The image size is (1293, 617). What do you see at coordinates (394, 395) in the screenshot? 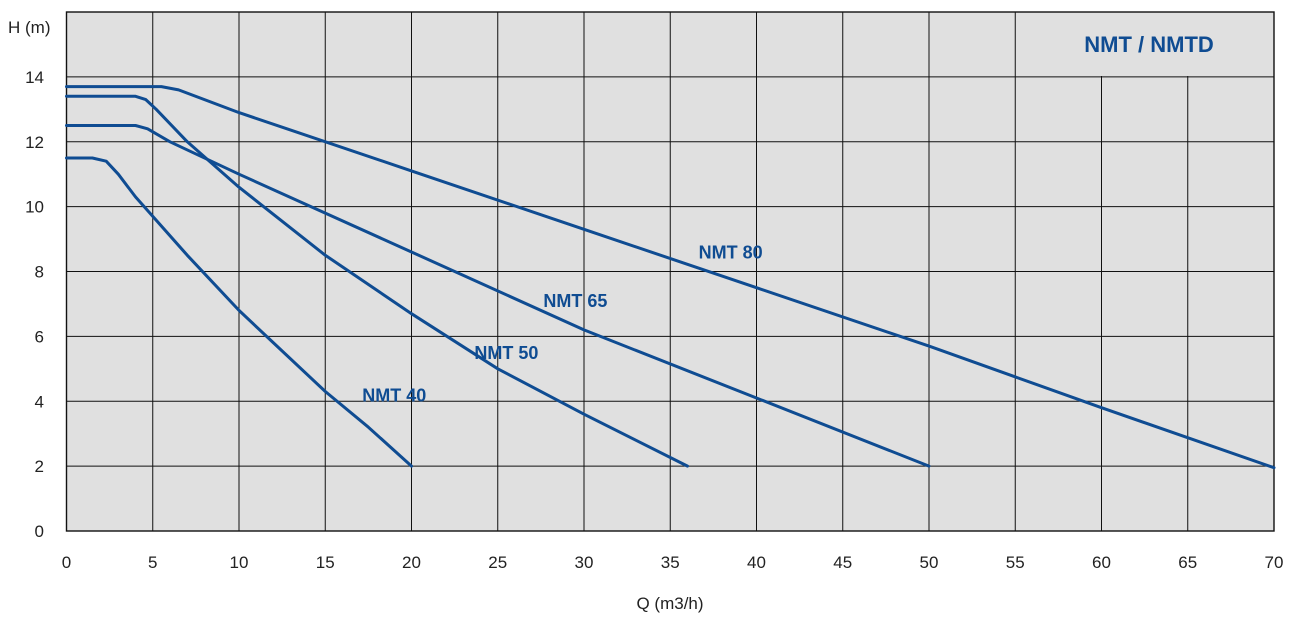
I see `series-label-1: NMT 40` at bounding box center [394, 395].